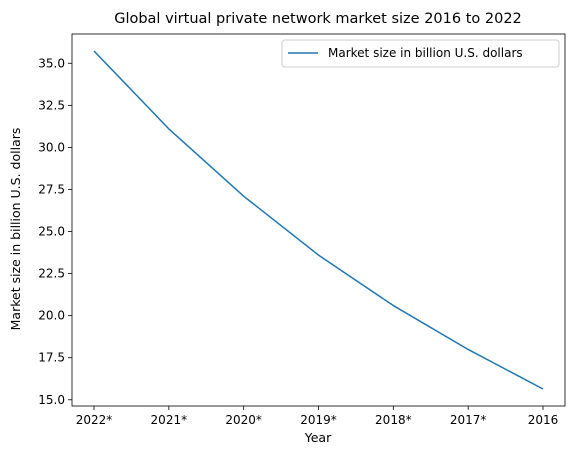 Image resolution: width=576 pixels, height=455 pixels. I want to click on legend: Market size in billion U.S. dollars, so click(420, 53).